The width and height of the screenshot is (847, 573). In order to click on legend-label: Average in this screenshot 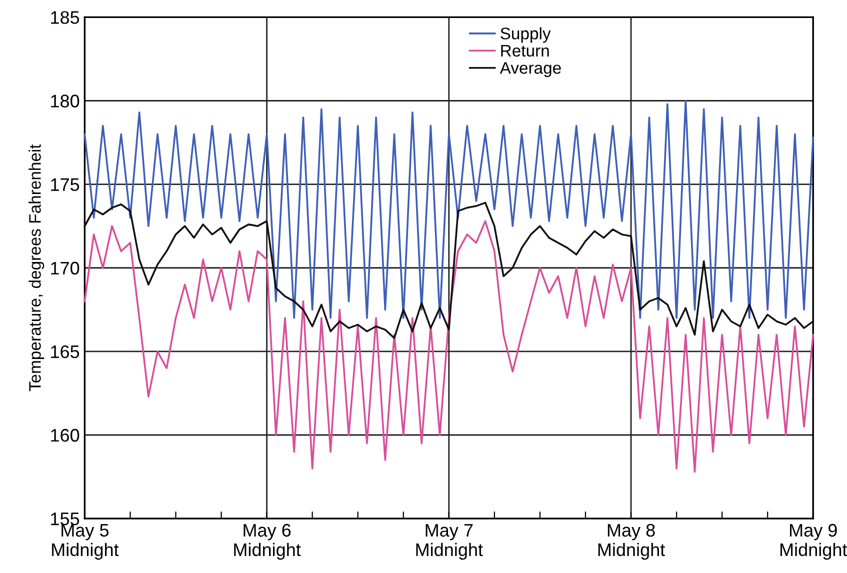, I will do `click(530, 70)`.